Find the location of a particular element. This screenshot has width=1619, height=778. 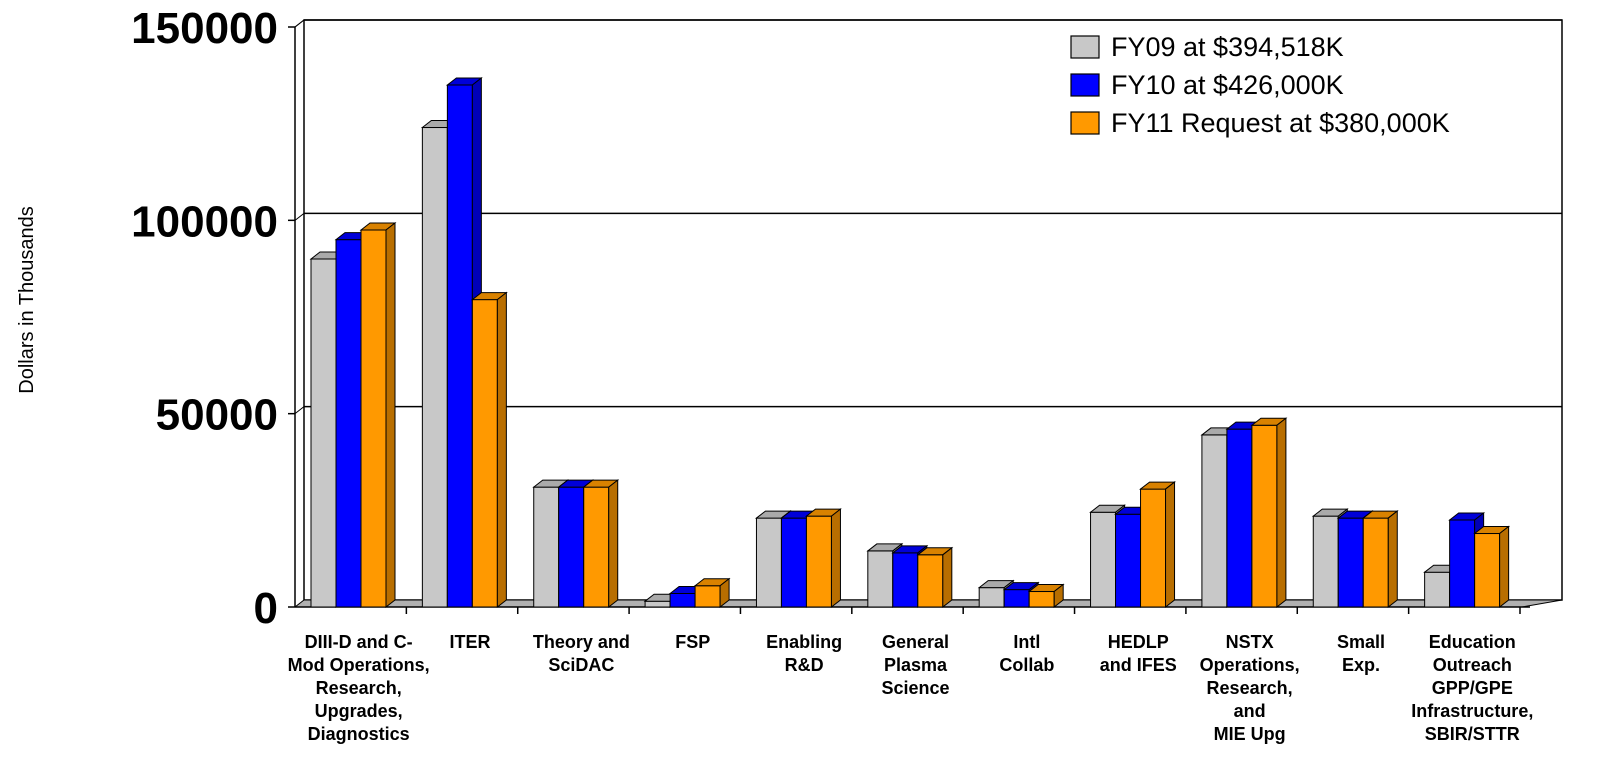

legend-label: FY09 at $394,518K is located at coordinates (1227, 47).